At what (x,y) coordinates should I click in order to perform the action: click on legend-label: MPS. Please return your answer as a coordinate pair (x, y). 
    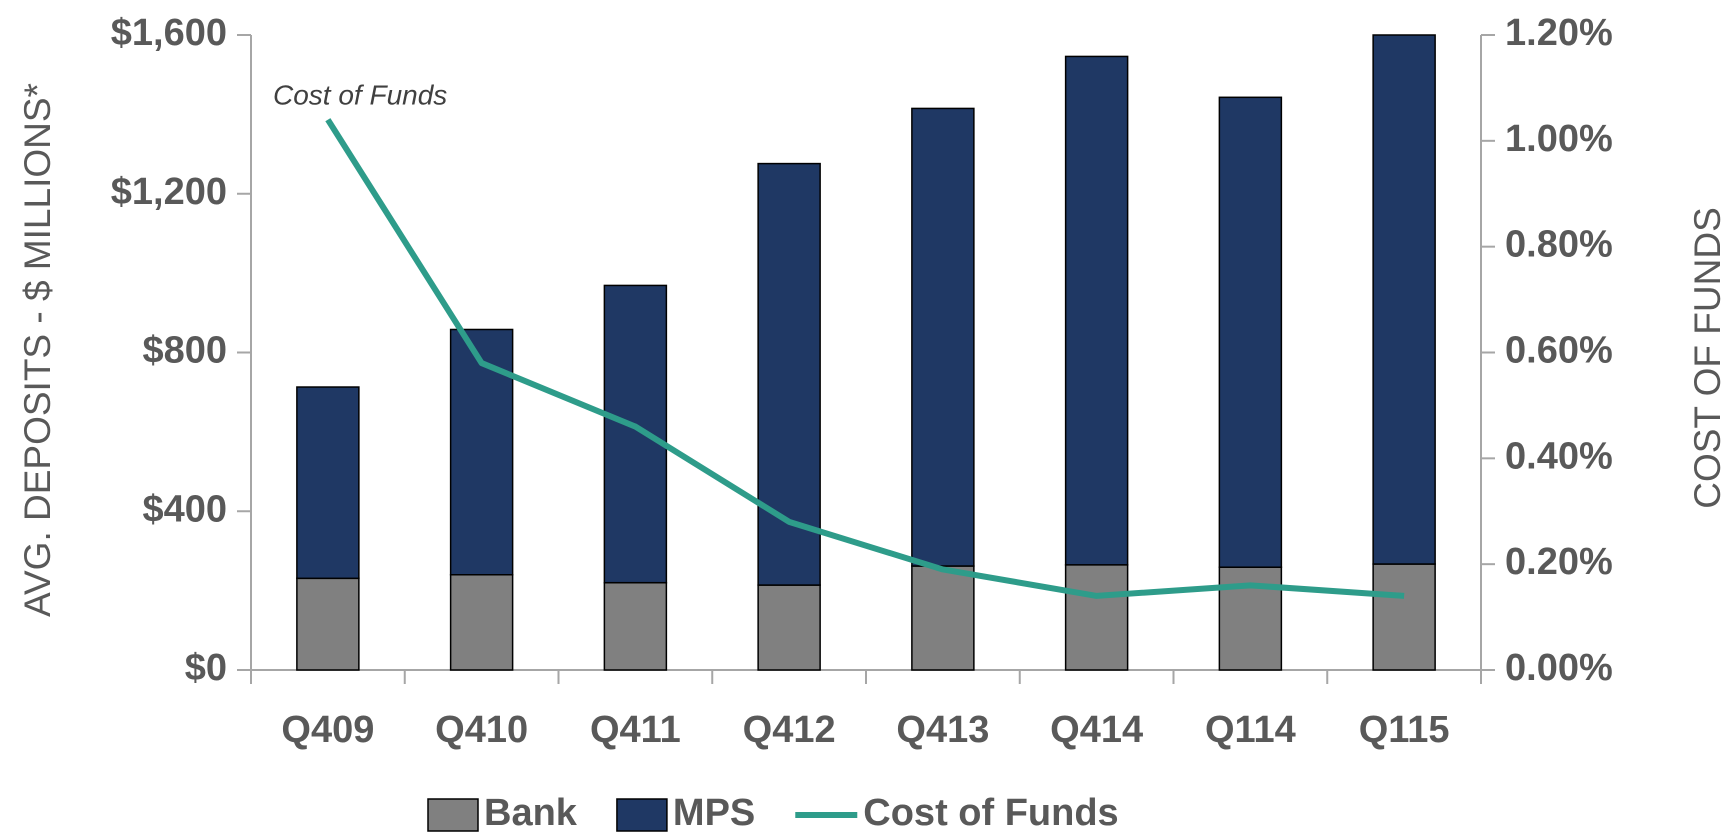
    Looking at the image, I should click on (714, 812).